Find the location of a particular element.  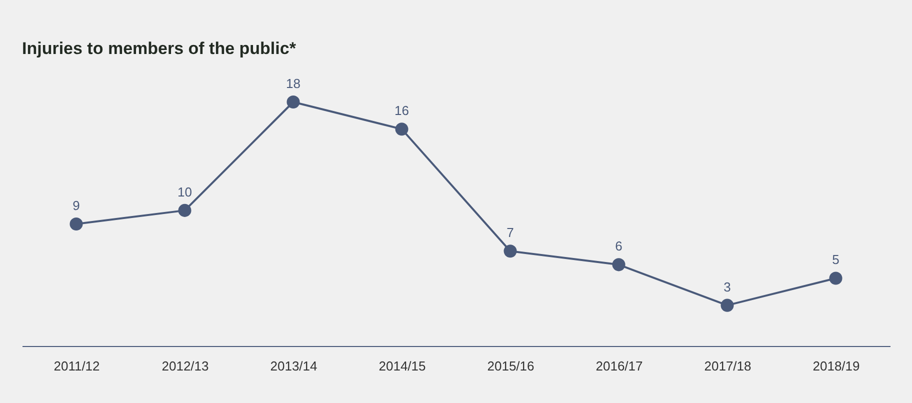

data-label: 18 is located at coordinates (293, 83).